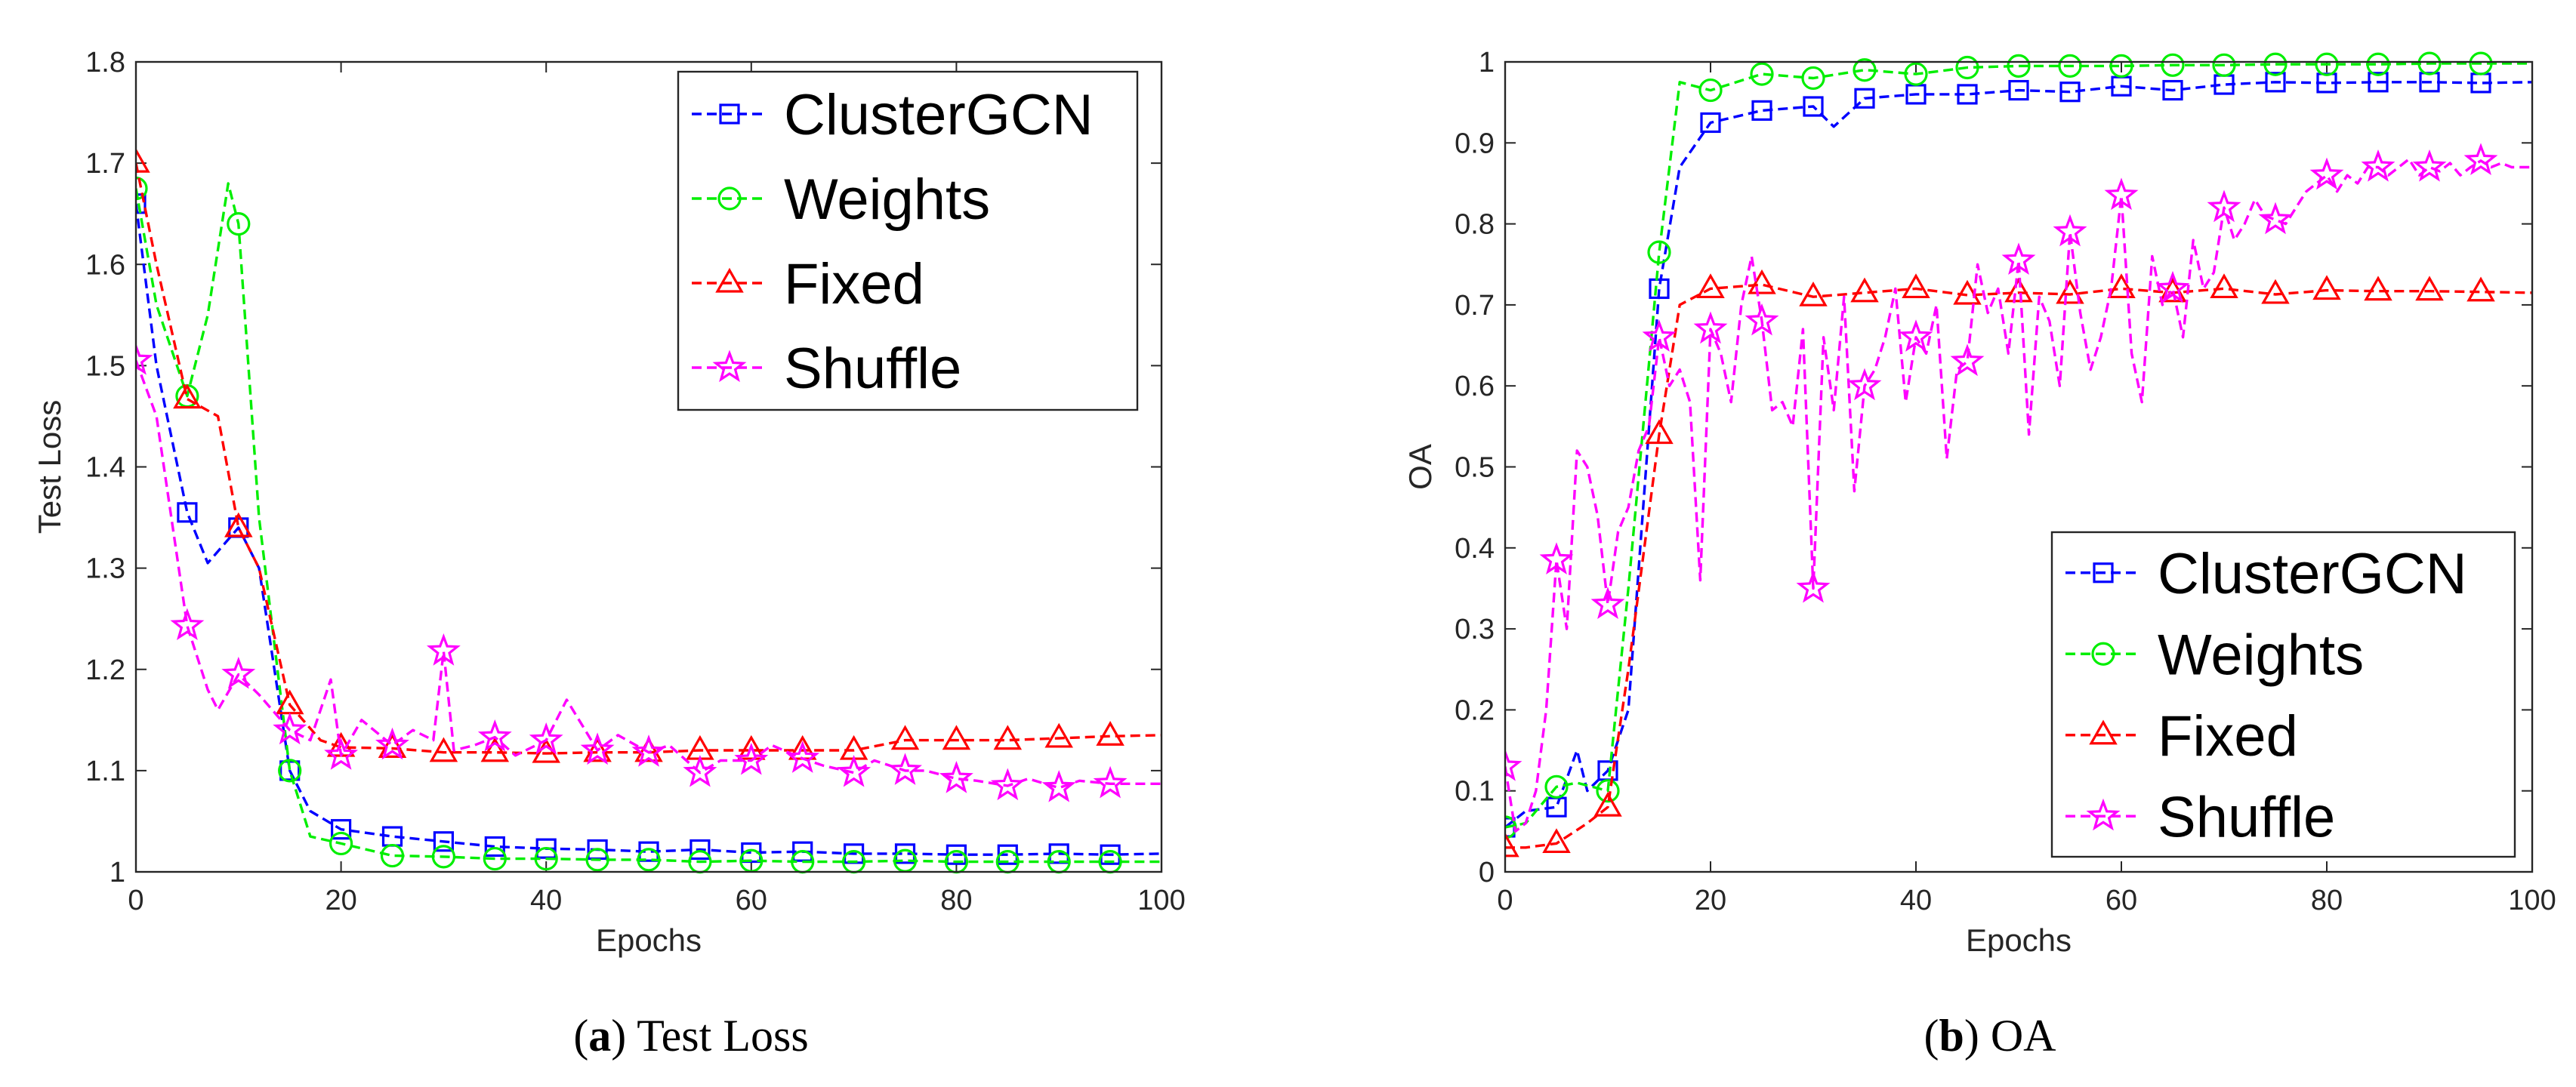  What do you see at coordinates (105, 468) in the screenshot?
I see `y-tick-label: 1.4` at bounding box center [105, 468].